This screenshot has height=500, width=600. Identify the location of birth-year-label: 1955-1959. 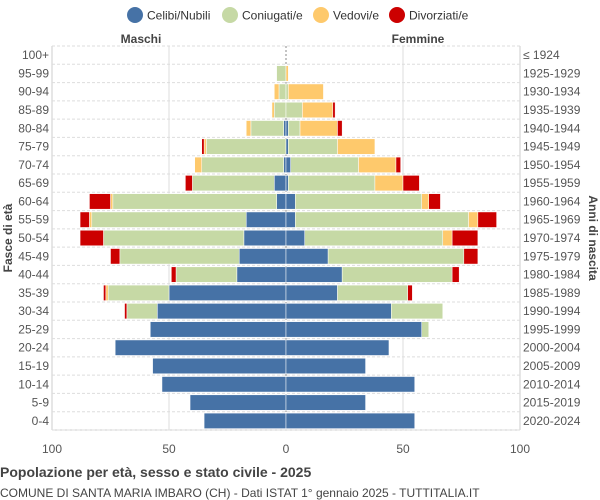
(552, 183).